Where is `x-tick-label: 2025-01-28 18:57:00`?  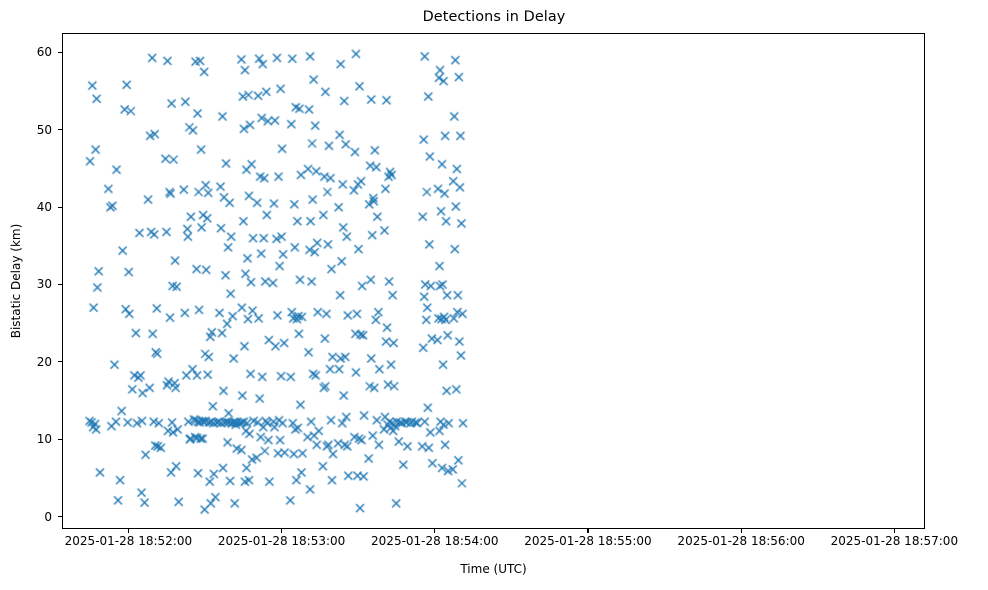 x-tick-label: 2025-01-28 18:57:00 is located at coordinates (894, 541).